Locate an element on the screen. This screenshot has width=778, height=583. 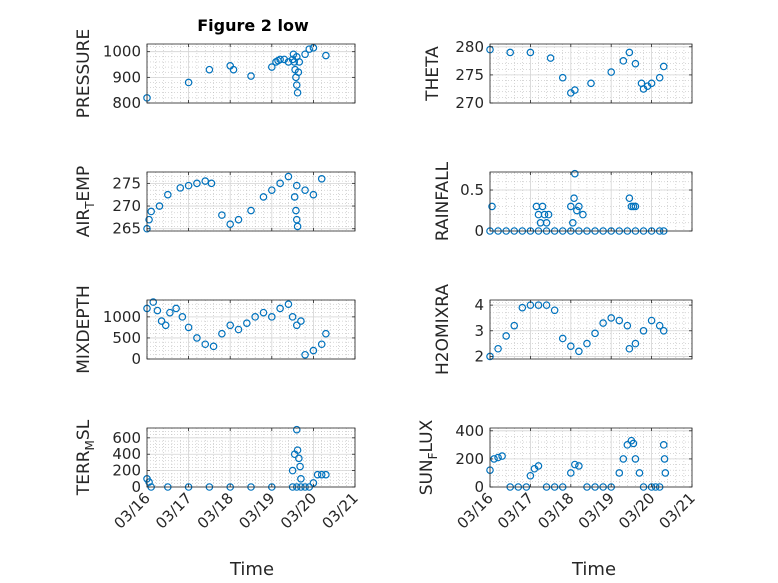
y-tick-label: 270 is located at coordinates (469, 103).